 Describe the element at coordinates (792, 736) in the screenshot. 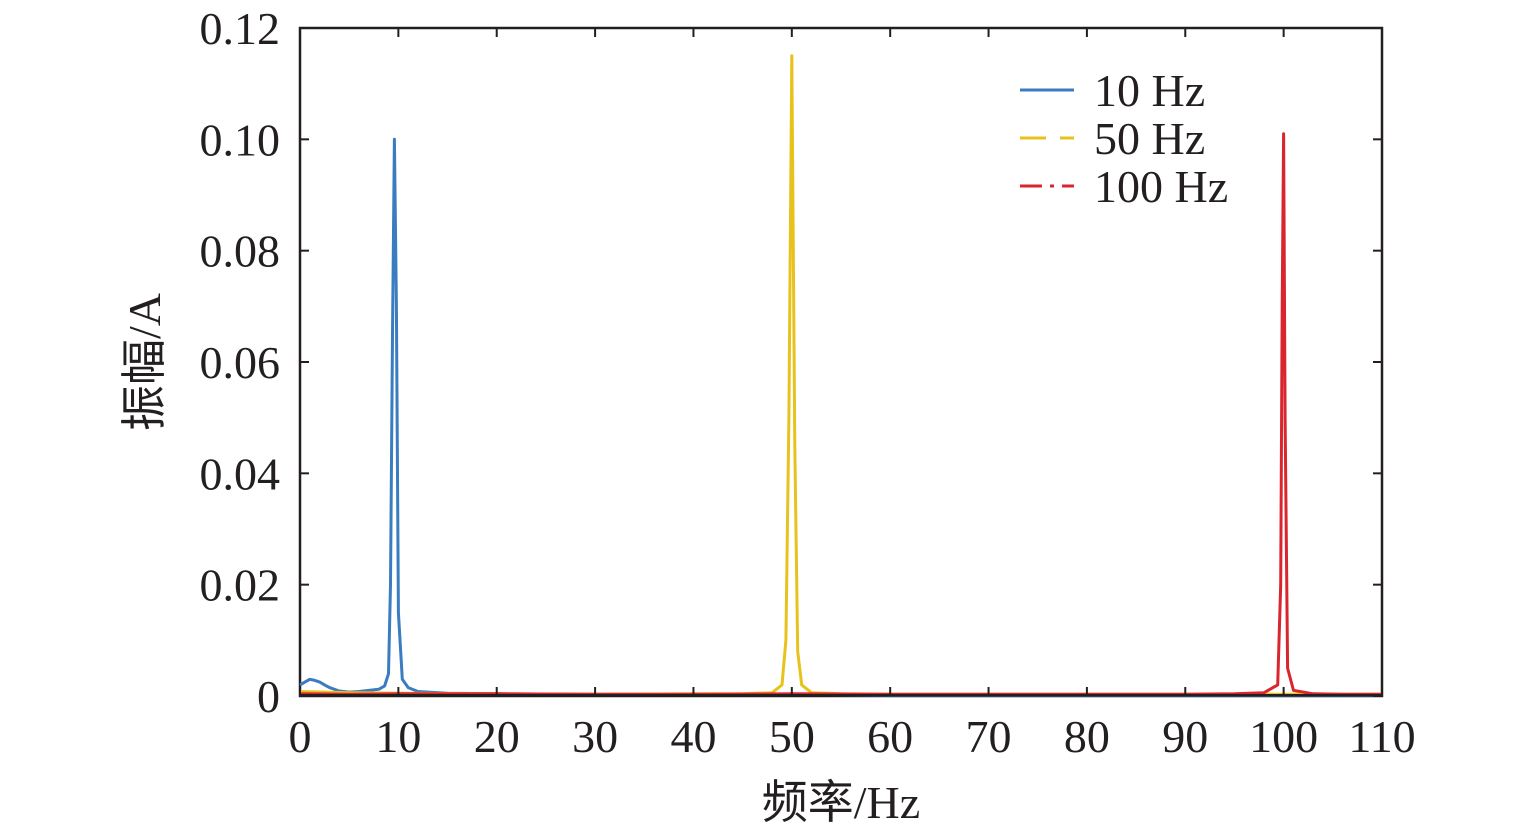

I see `x-tick-label: 50` at that location.